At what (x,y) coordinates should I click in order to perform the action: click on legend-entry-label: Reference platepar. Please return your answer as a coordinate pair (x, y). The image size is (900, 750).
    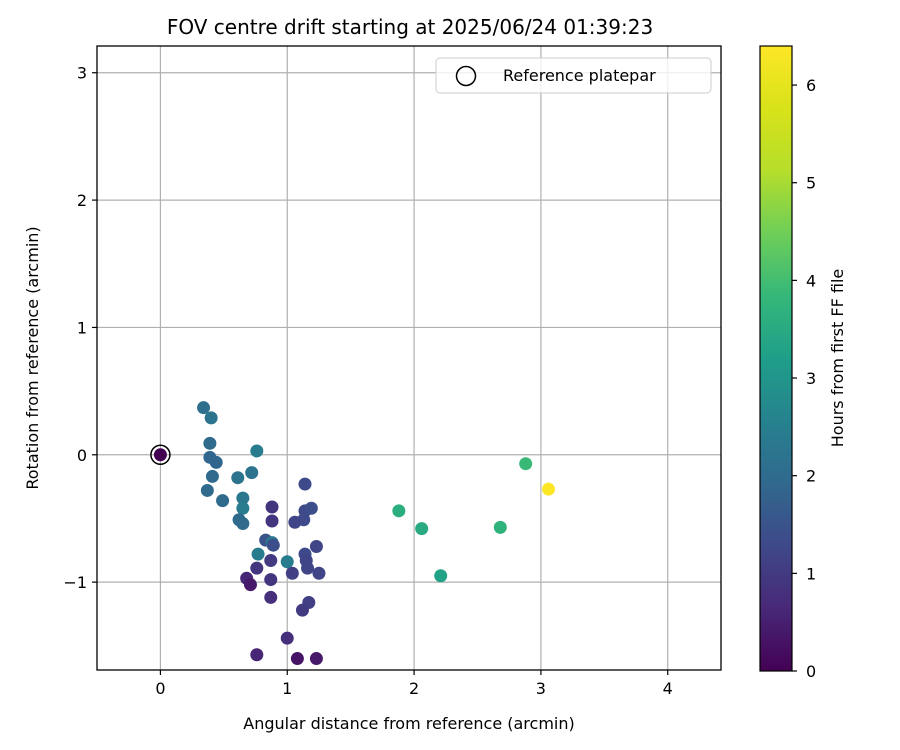
    Looking at the image, I should click on (579, 75).